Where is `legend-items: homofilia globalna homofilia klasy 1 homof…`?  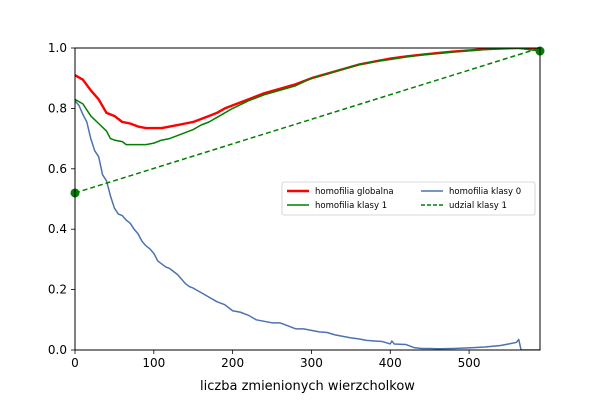 legend-items: homofilia globalna homofilia klasy 1 homof… is located at coordinates (404, 199).